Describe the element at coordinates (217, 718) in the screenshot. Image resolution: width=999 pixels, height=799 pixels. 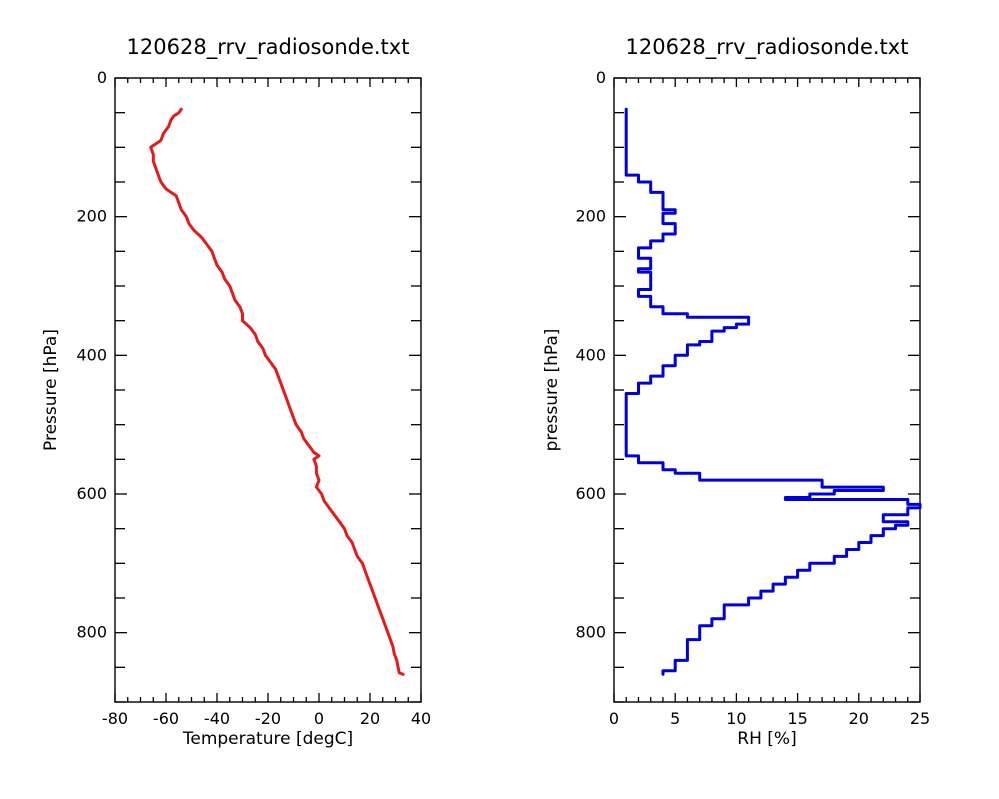
I see `temperature-x-tick-label: -40` at that location.